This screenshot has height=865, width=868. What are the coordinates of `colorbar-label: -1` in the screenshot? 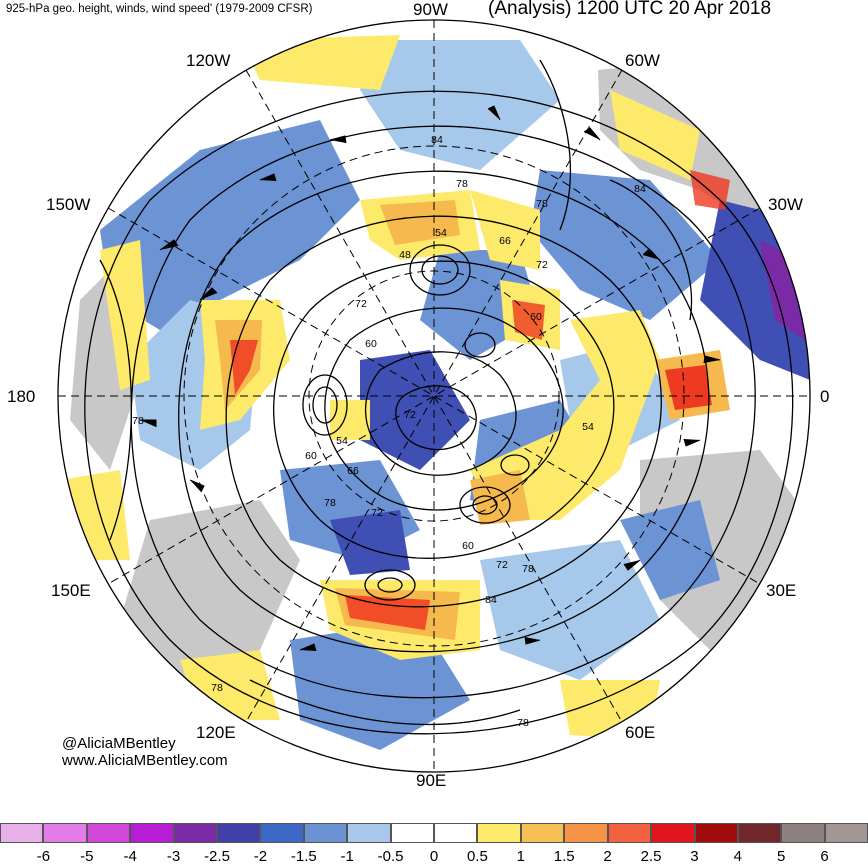 It's located at (347, 856).